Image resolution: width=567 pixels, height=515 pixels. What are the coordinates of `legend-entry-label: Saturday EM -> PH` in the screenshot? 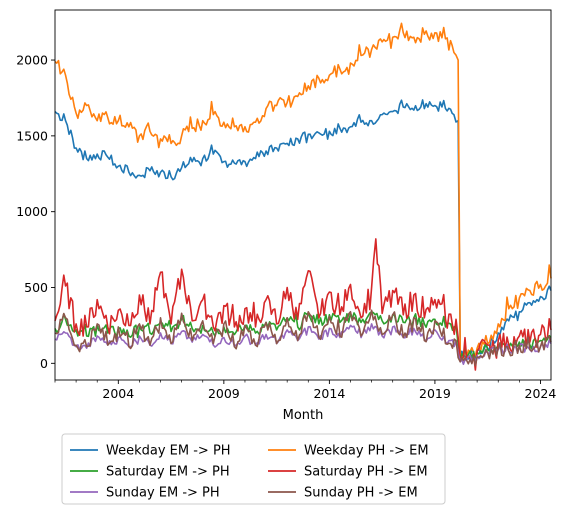 It's located at (168, 472).